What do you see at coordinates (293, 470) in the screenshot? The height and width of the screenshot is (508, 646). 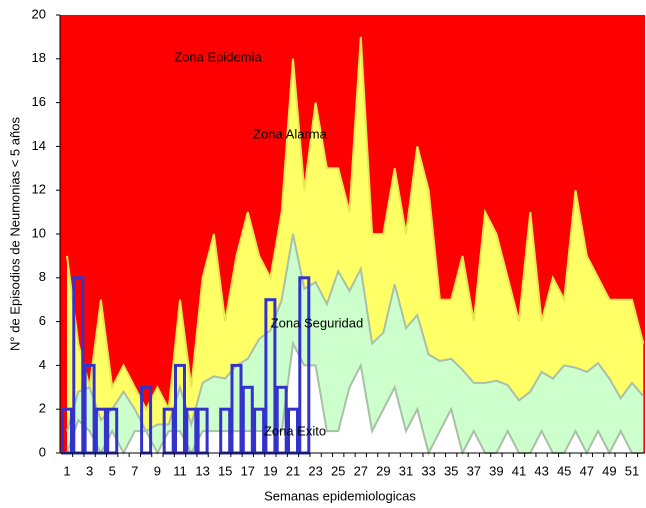 I see `x-tick-label: 21` at bounding box center [293, 470].